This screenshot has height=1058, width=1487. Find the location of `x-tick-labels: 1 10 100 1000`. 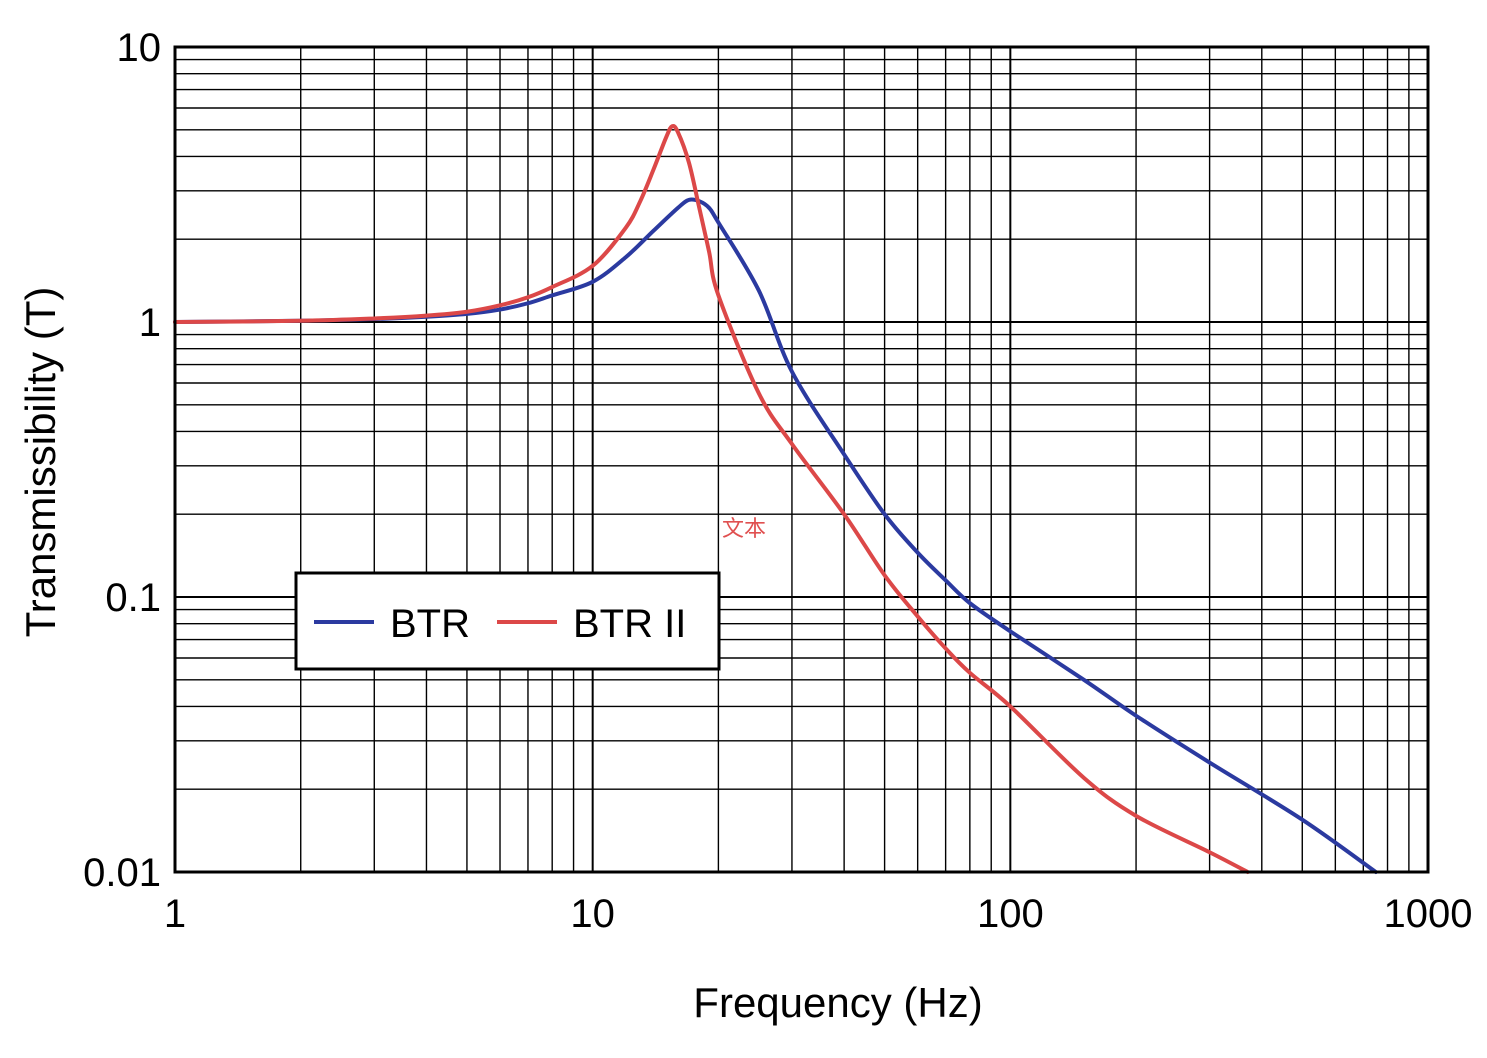

x-tick-labels: 1 10 100 1000 is located at coordinates (818, 914).